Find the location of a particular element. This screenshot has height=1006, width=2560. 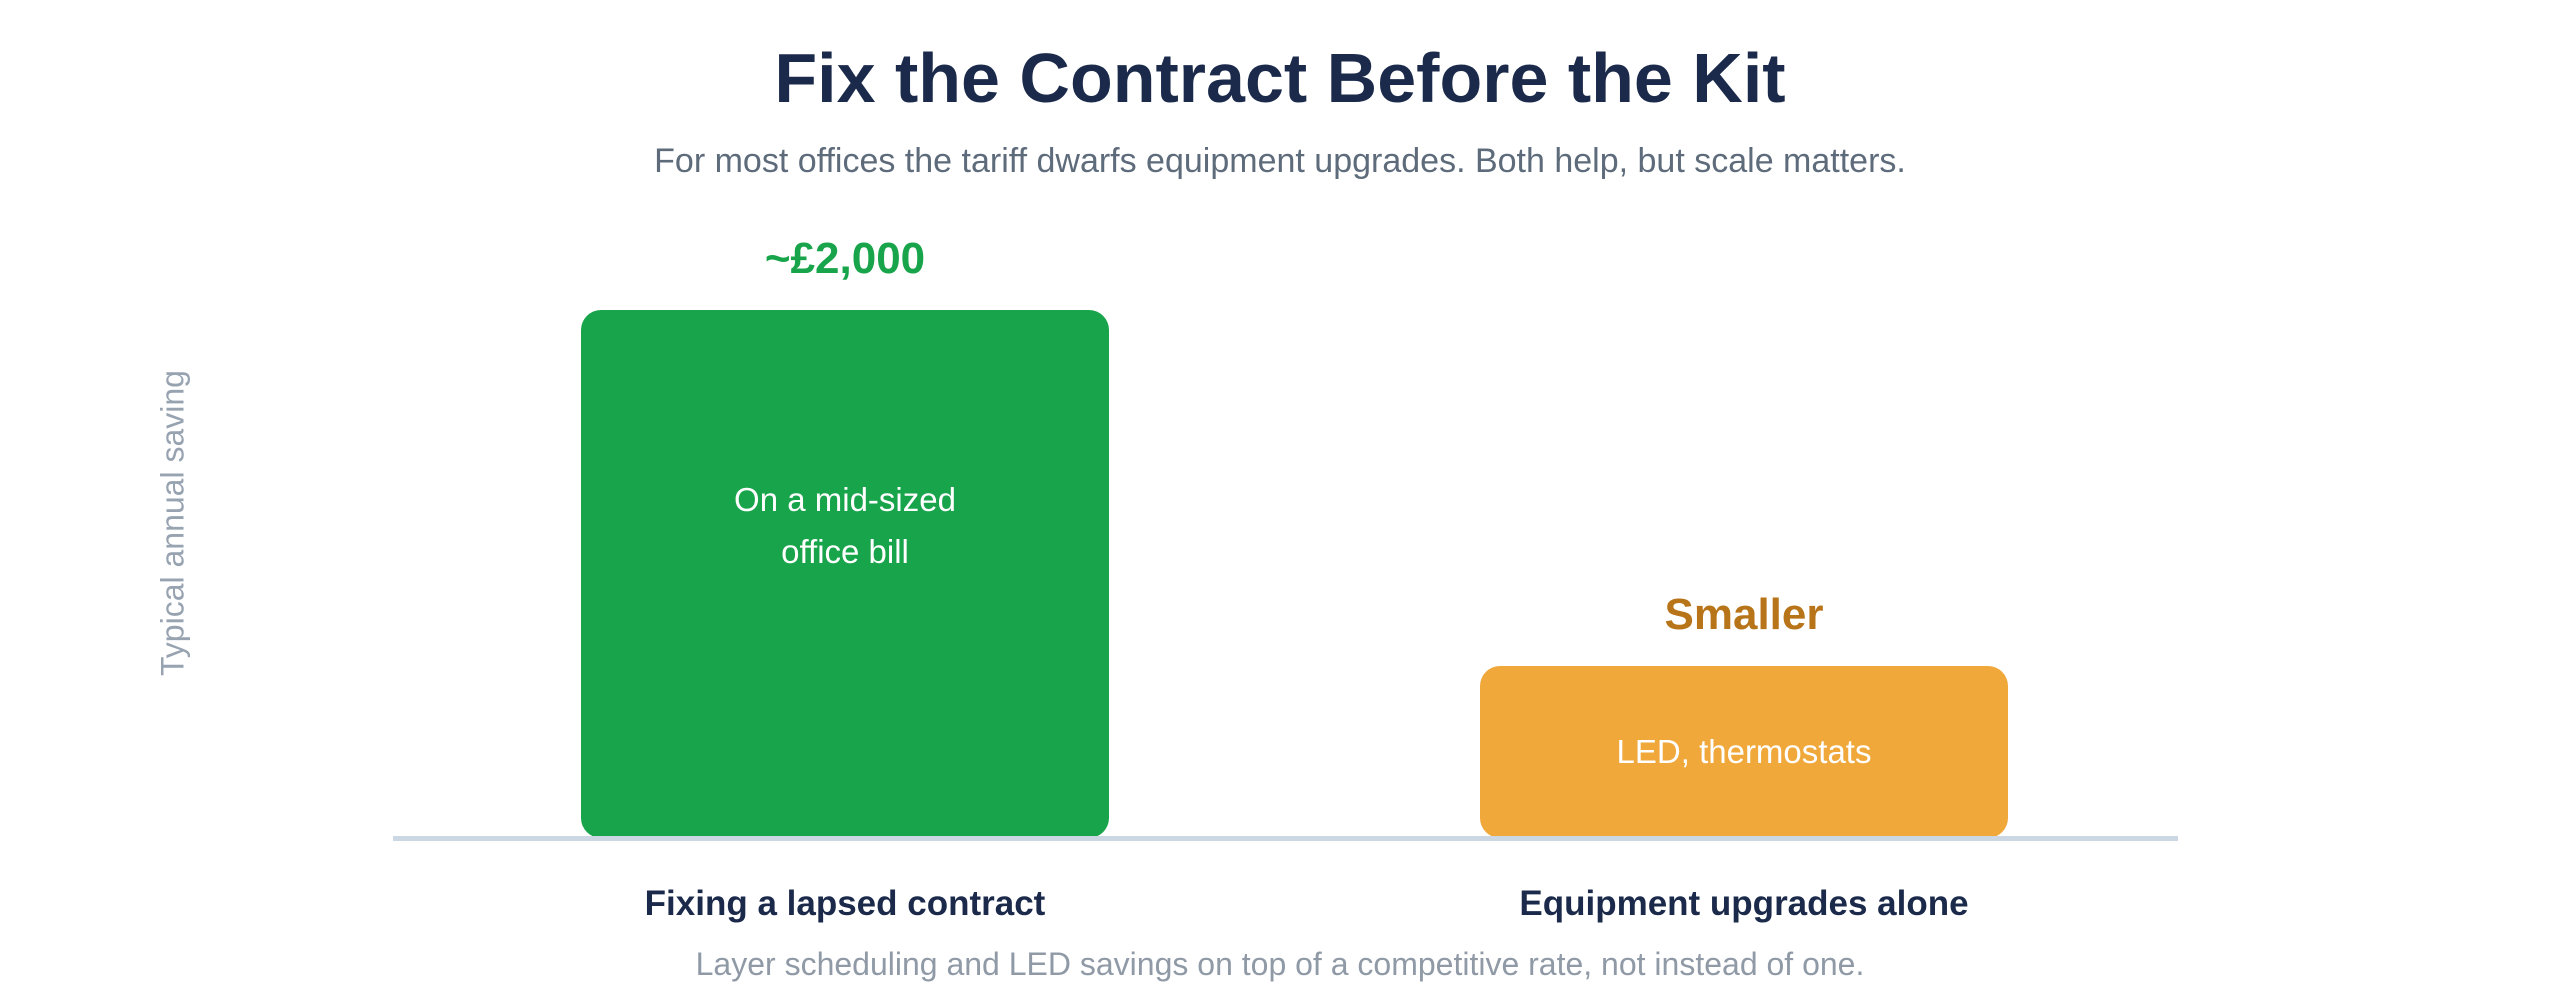

category-label-1: Fixing a lapsed contract is located at coordinates (845, 903).